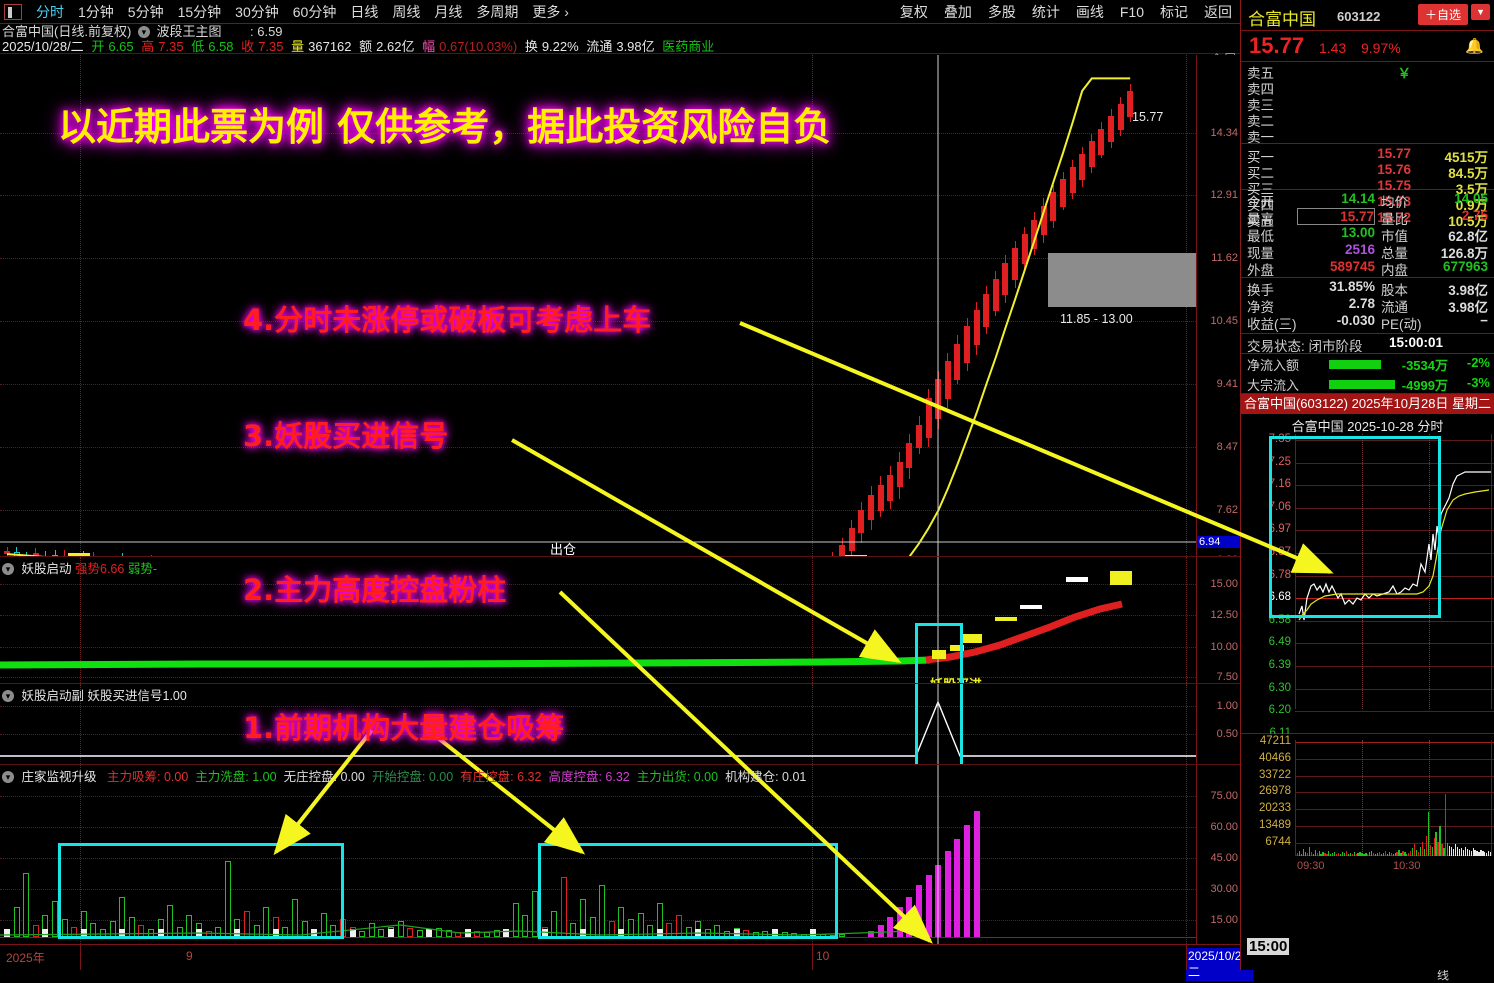 The height and width of the screenshot is (983, 1494). I want to click on price-range-label: 11.85 - 13.00, so click(1096, 319).